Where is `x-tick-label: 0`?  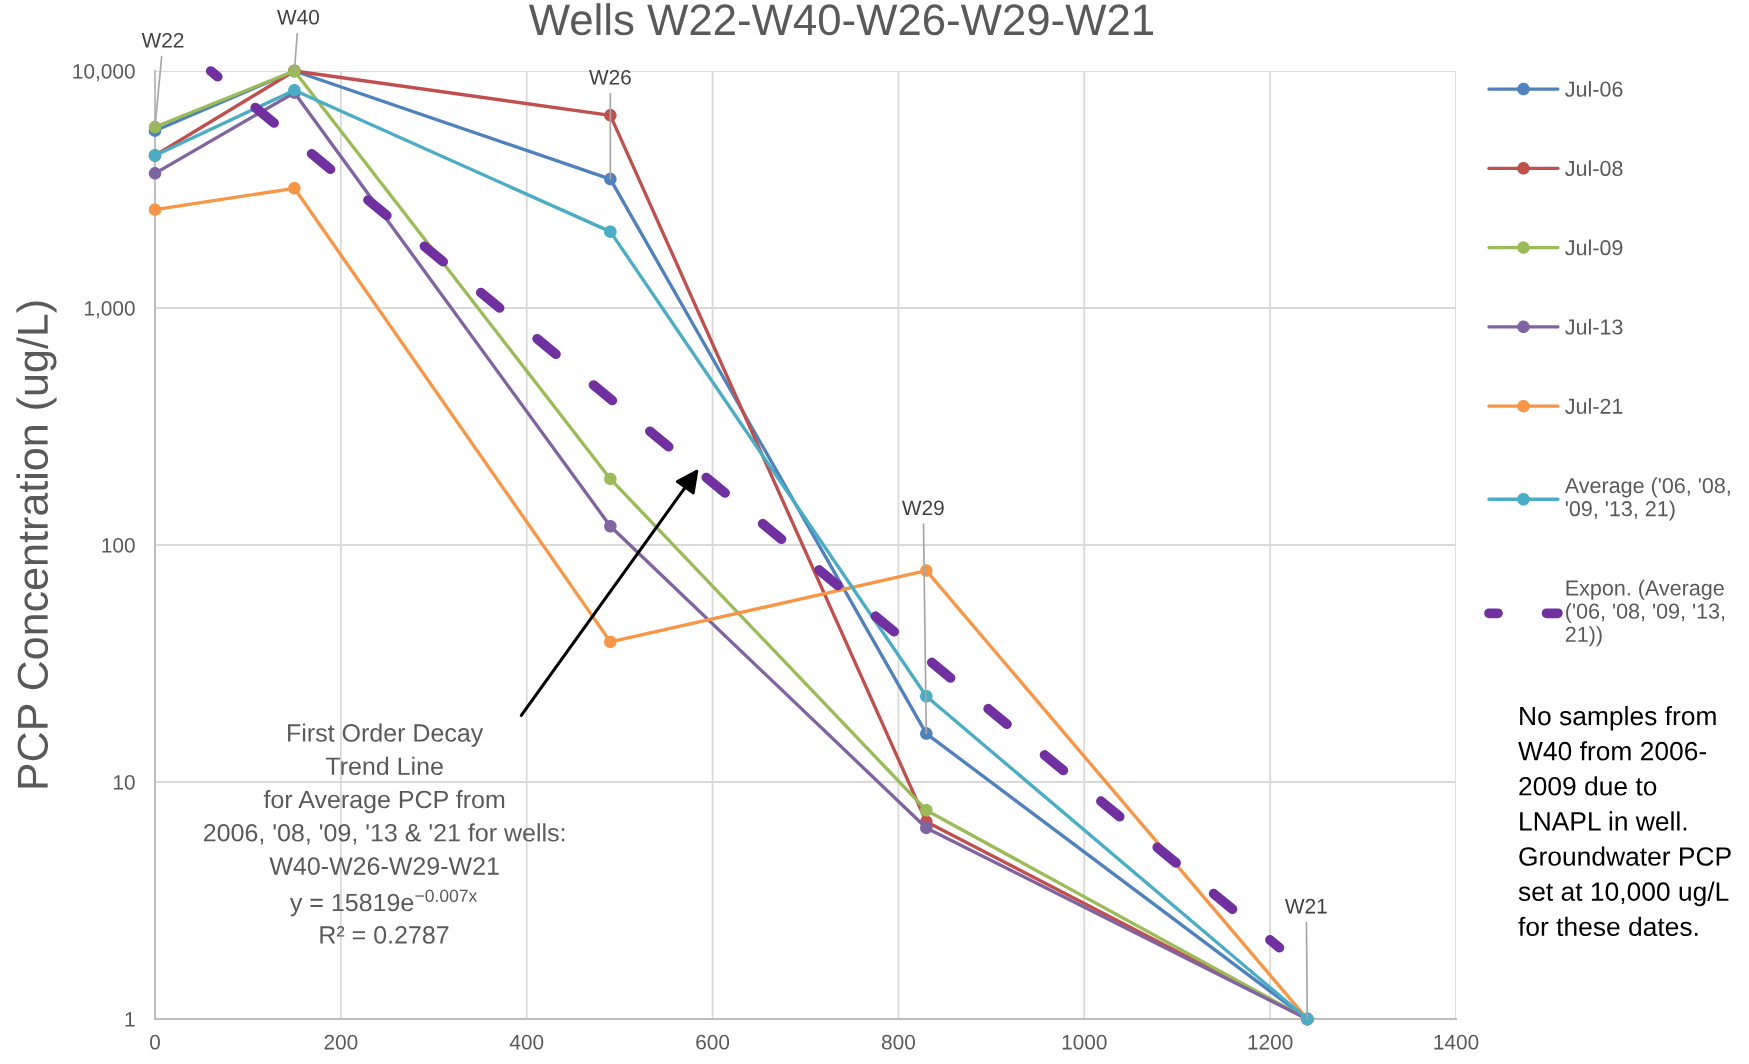
x-tick-label: 0 is located at coordinates (155, 1042).